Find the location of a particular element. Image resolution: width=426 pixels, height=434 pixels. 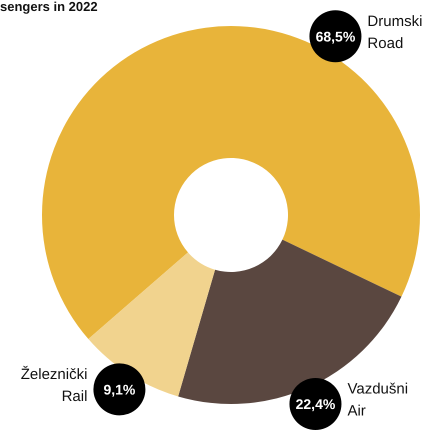

data-label: 22,4% is located at coordinates (316, 404).